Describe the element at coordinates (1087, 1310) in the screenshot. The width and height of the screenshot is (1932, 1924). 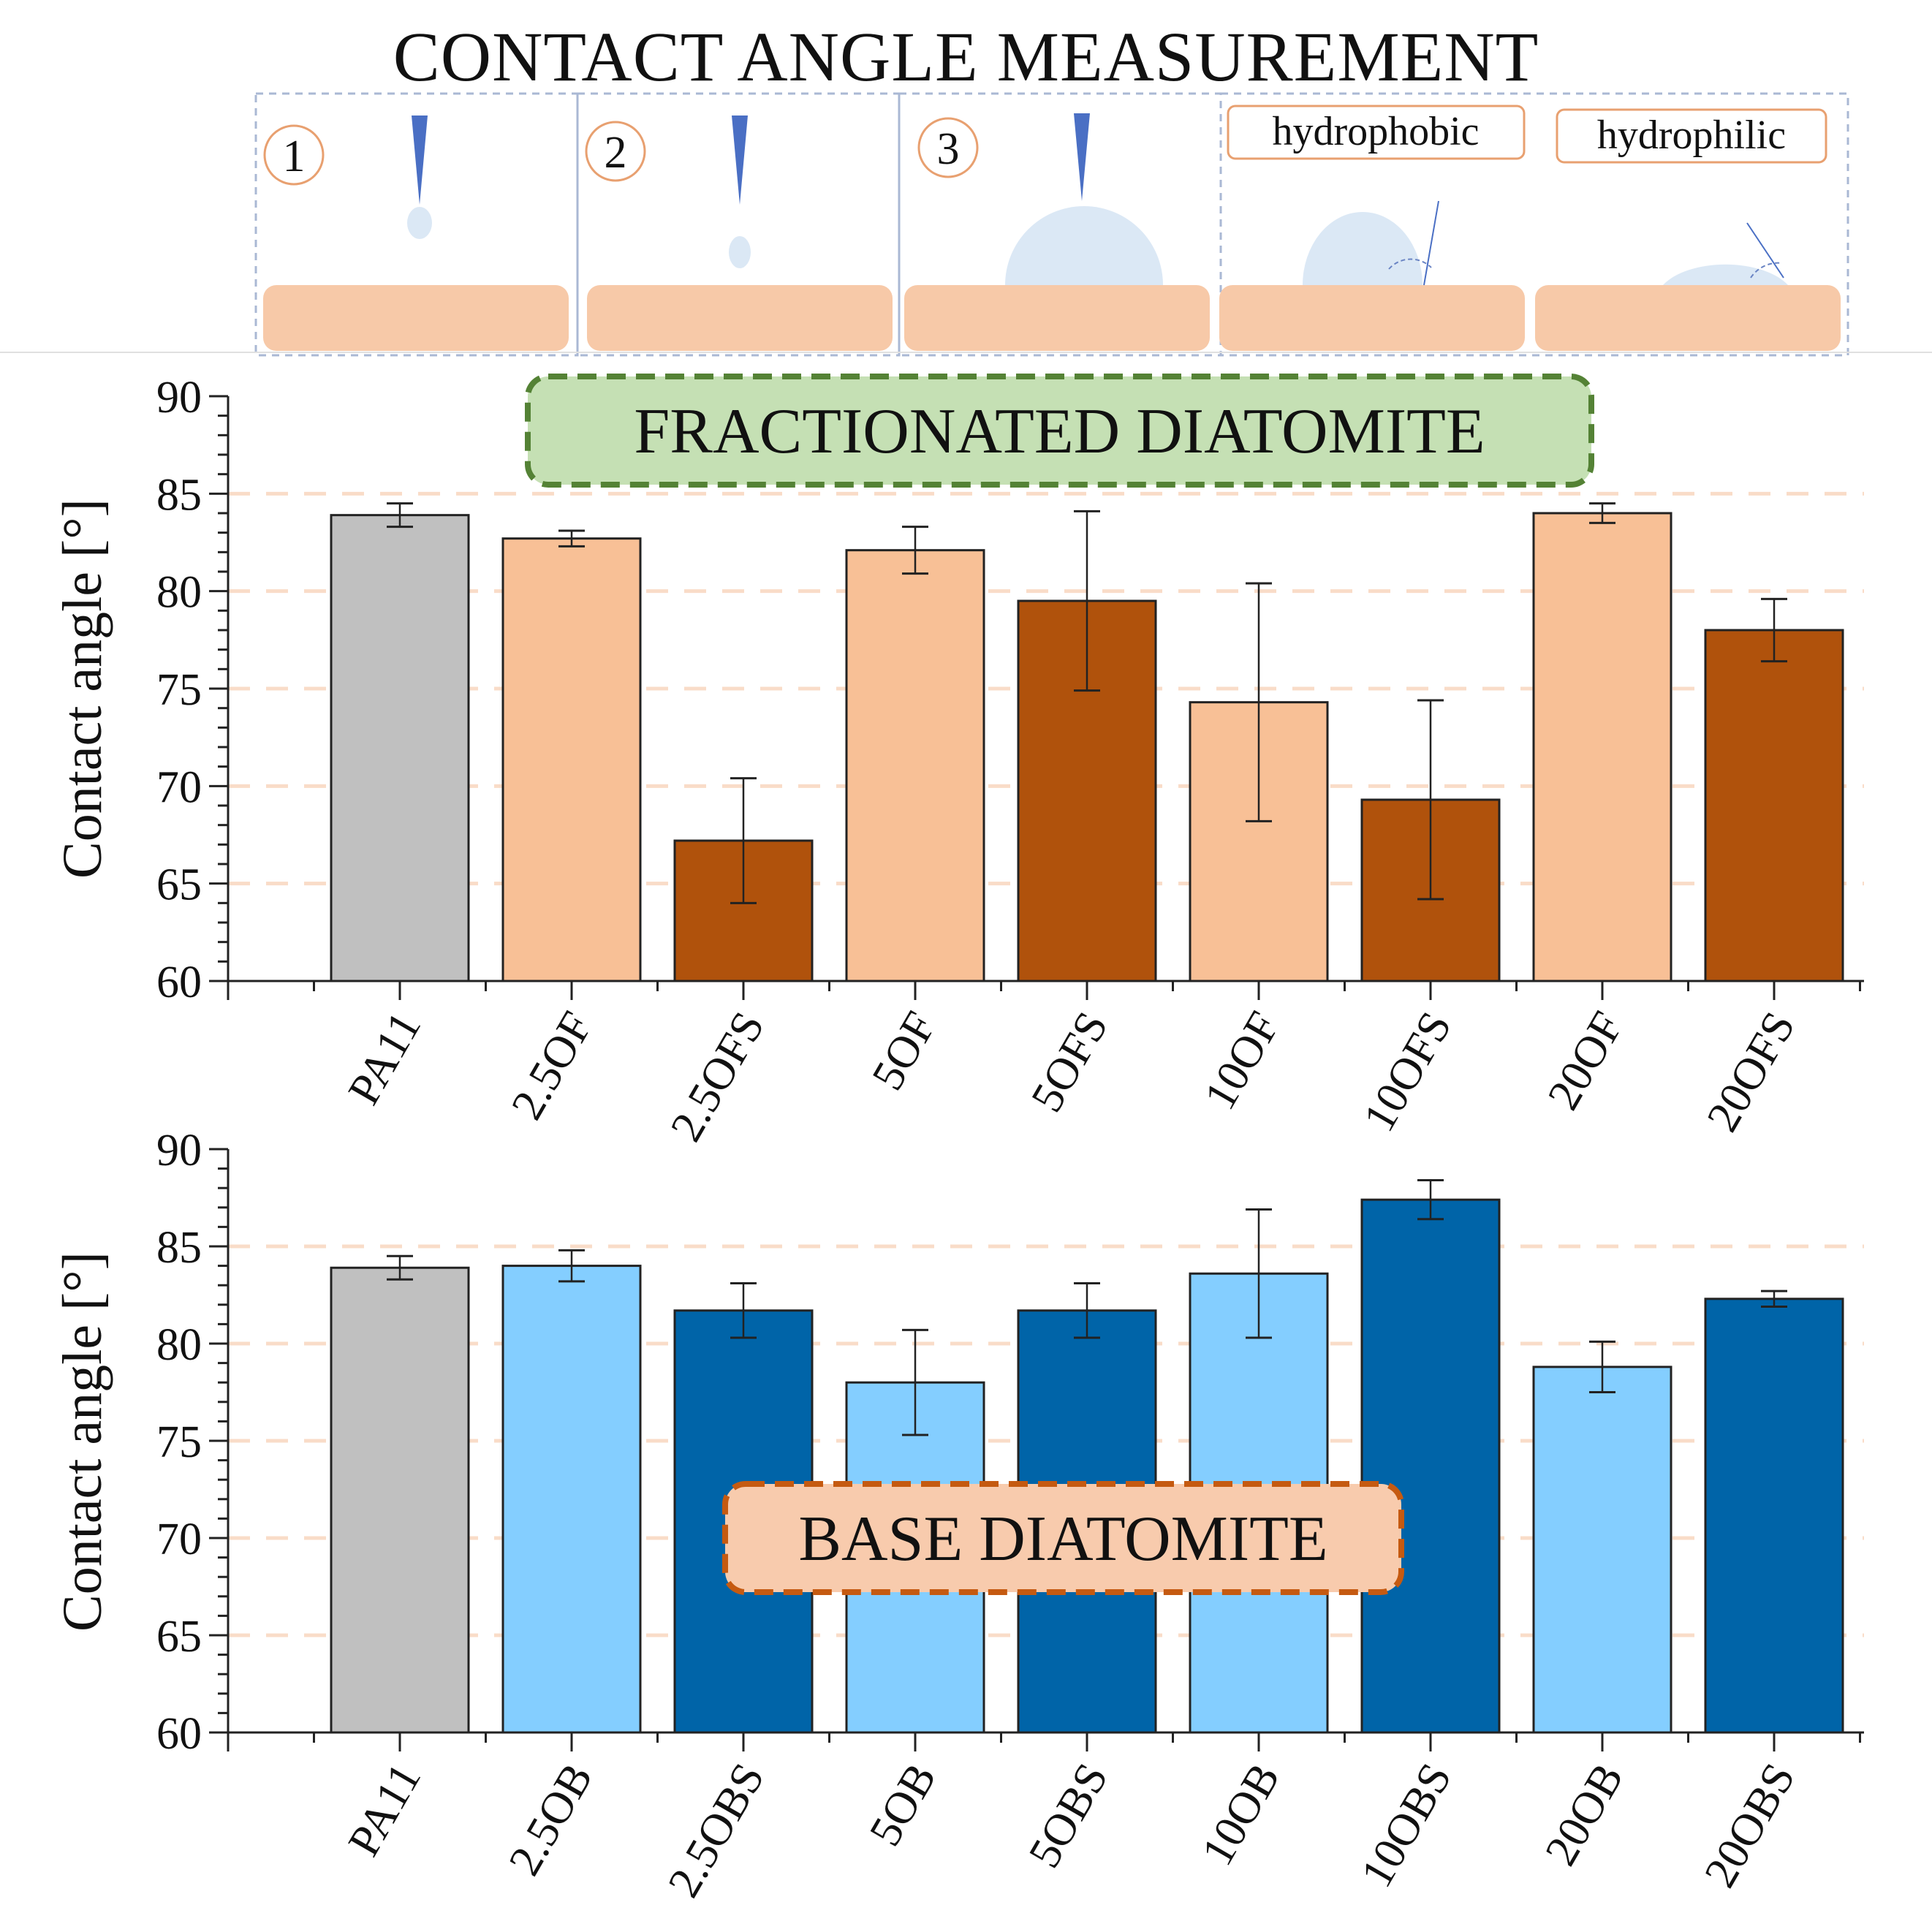
I see `base-errorbar-5OBS` at that location.